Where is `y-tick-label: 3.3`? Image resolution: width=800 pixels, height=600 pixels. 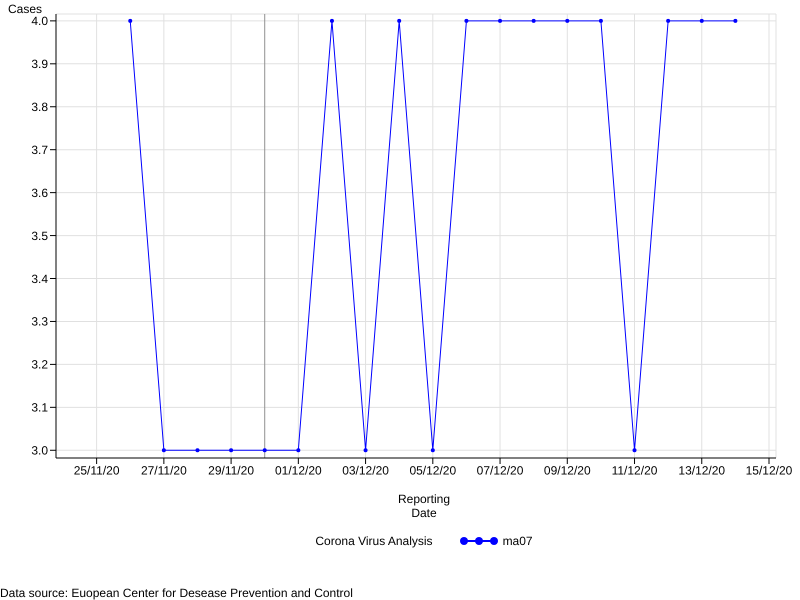 y-tick-label: 3.3 is located at coordinates (39, 321).